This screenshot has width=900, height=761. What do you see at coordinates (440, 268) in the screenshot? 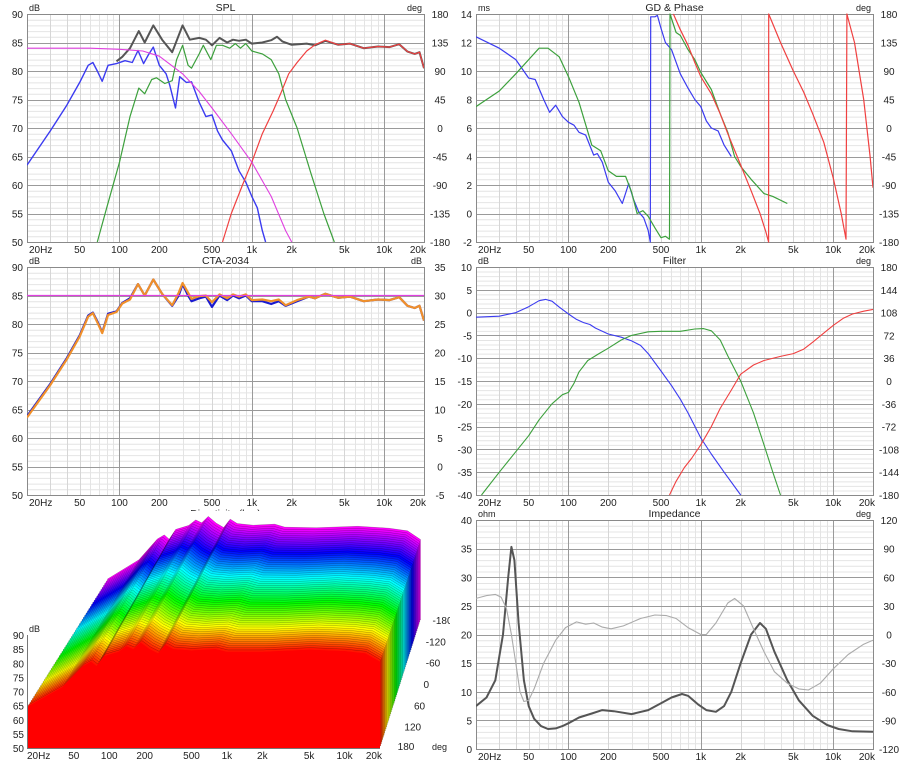
I see `y-right-tick: 35` at bounding box center [440, 268].